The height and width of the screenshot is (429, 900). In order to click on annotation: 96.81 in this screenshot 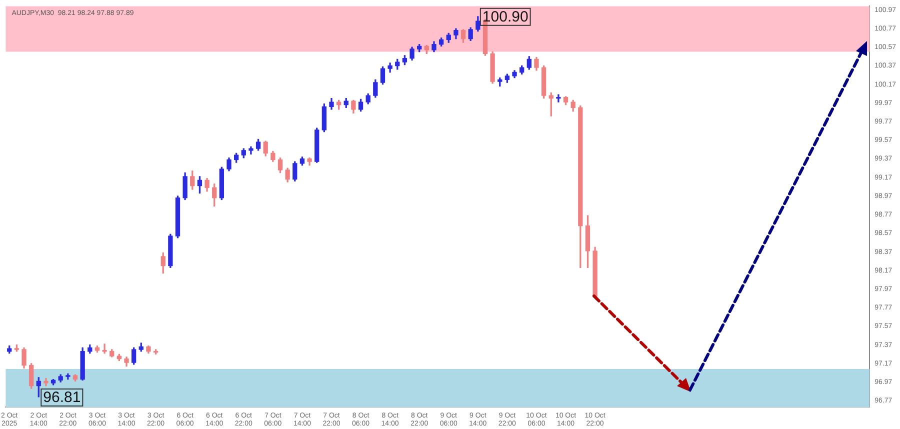, I will do `click(62, 397)`.